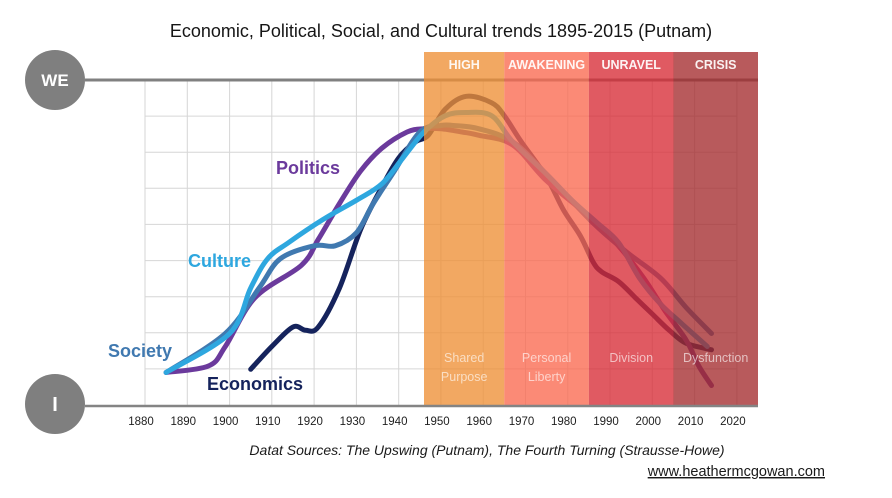  I want to click on era-band-crisis, so click(715, 228).